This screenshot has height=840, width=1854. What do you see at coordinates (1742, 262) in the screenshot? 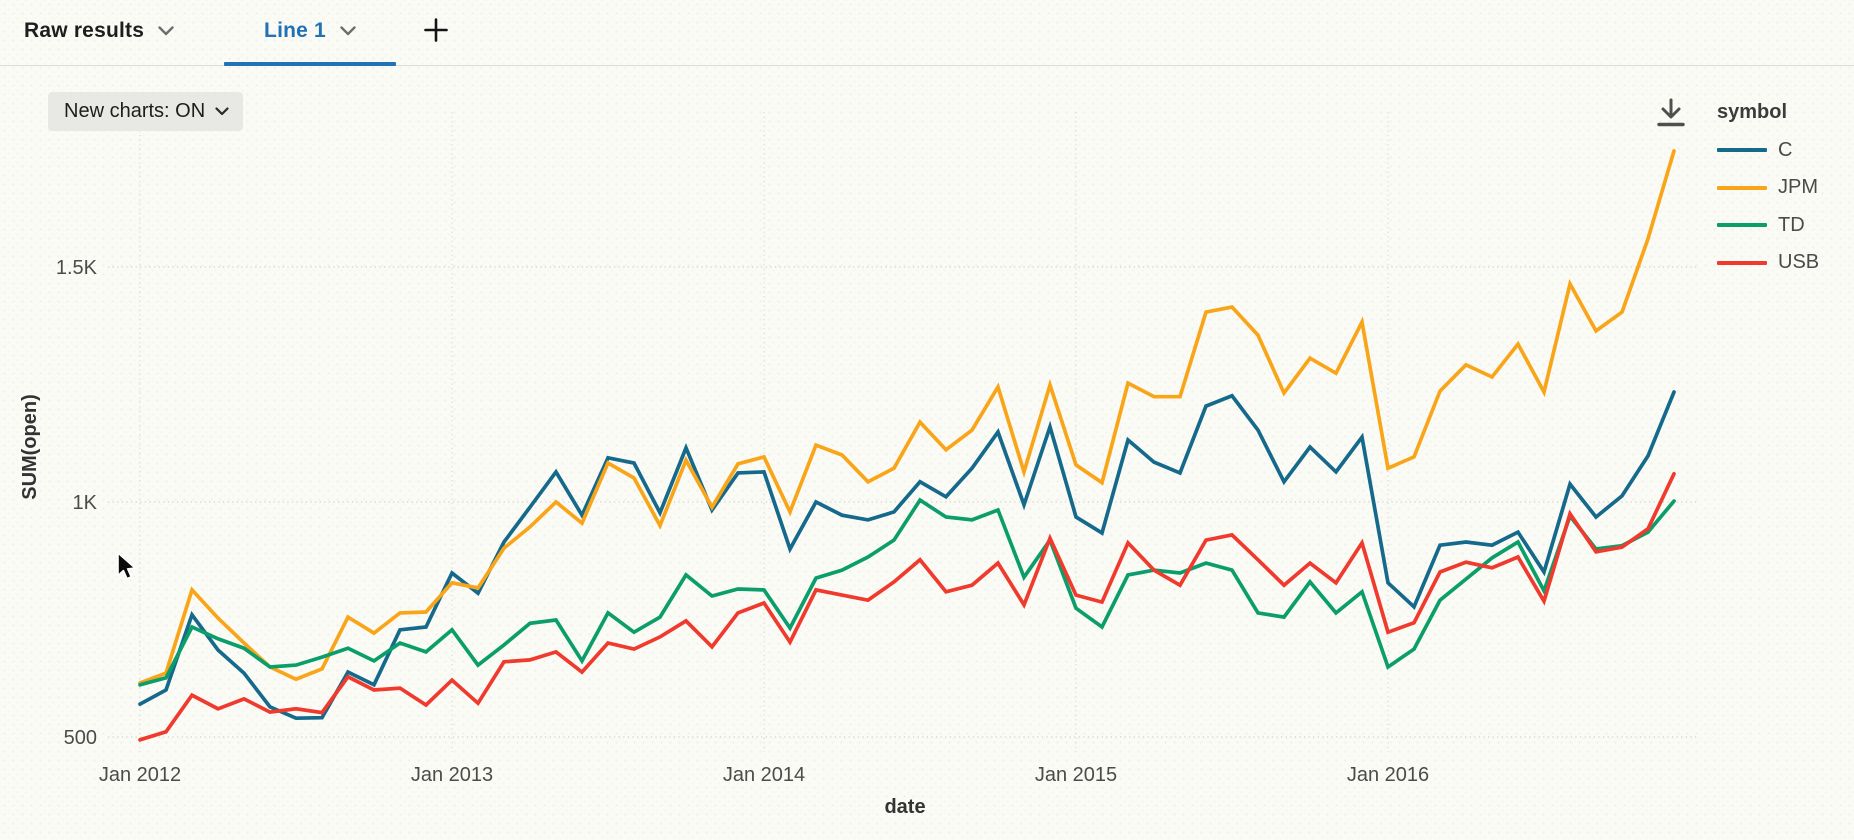
I see `legend-swatch-USB` at bounding box center [1742, 262].